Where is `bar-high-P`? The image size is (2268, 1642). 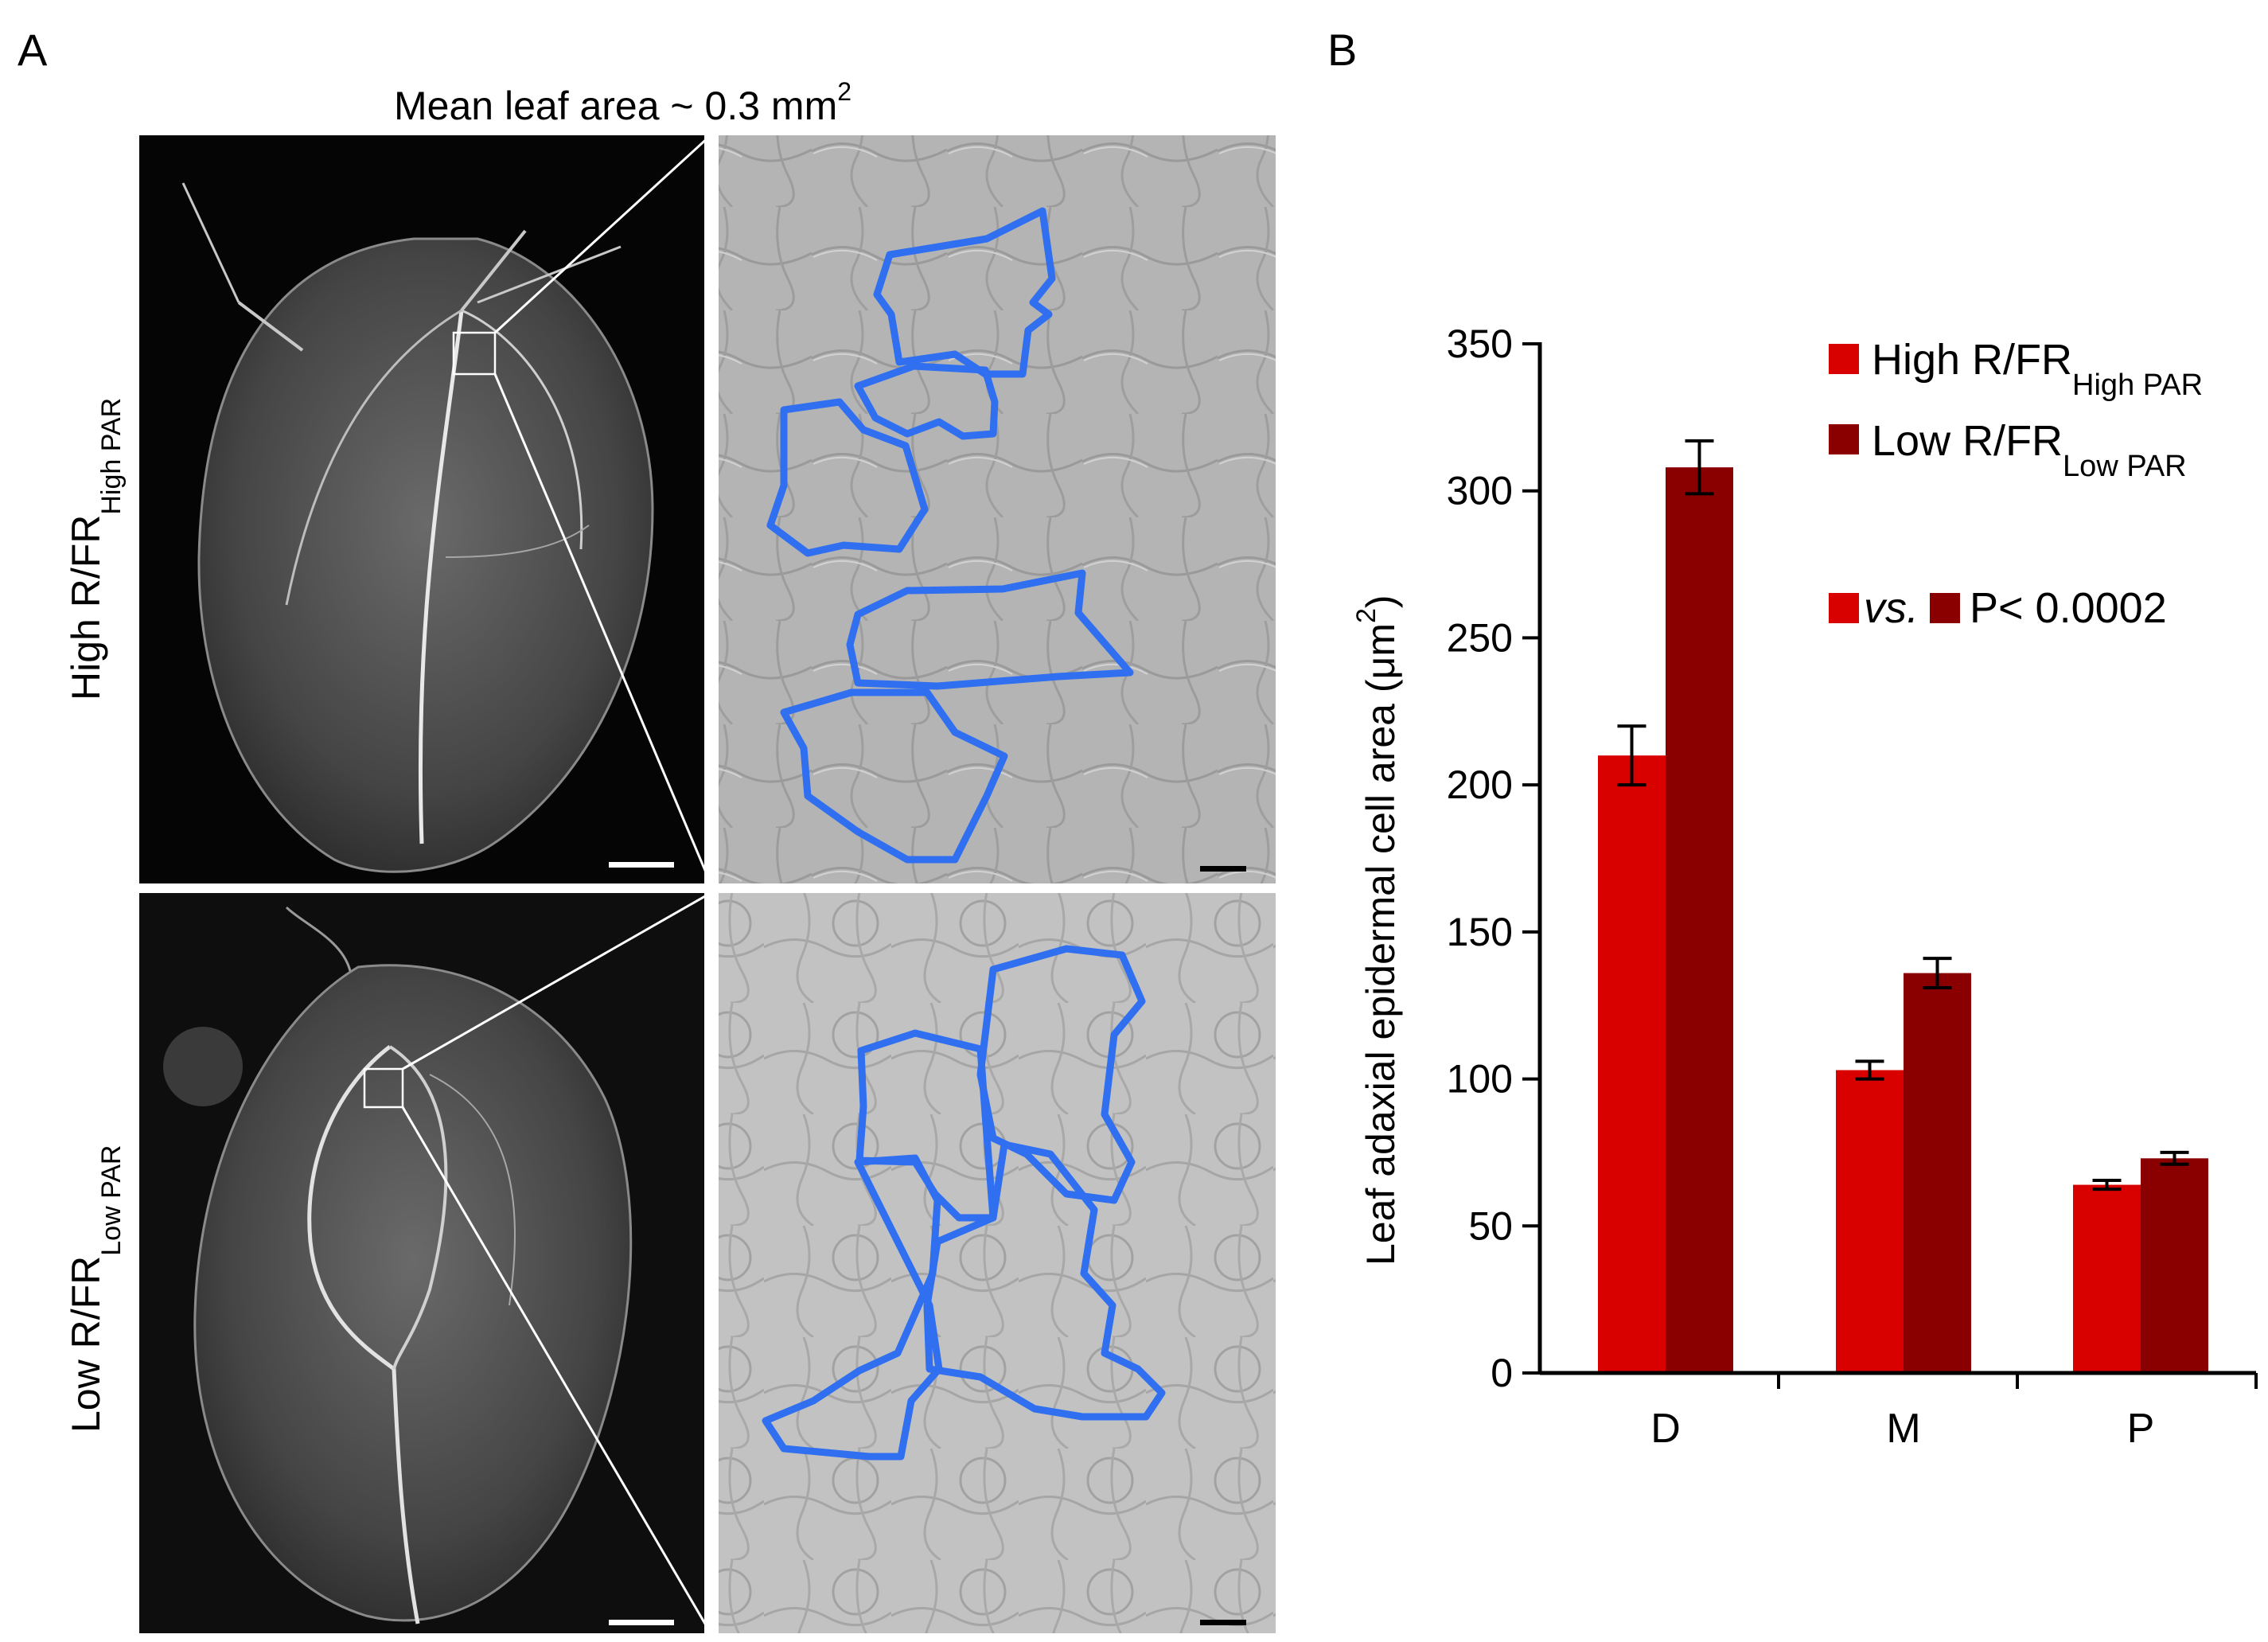 bar-high-P is located at coordinates (2107, 1278).